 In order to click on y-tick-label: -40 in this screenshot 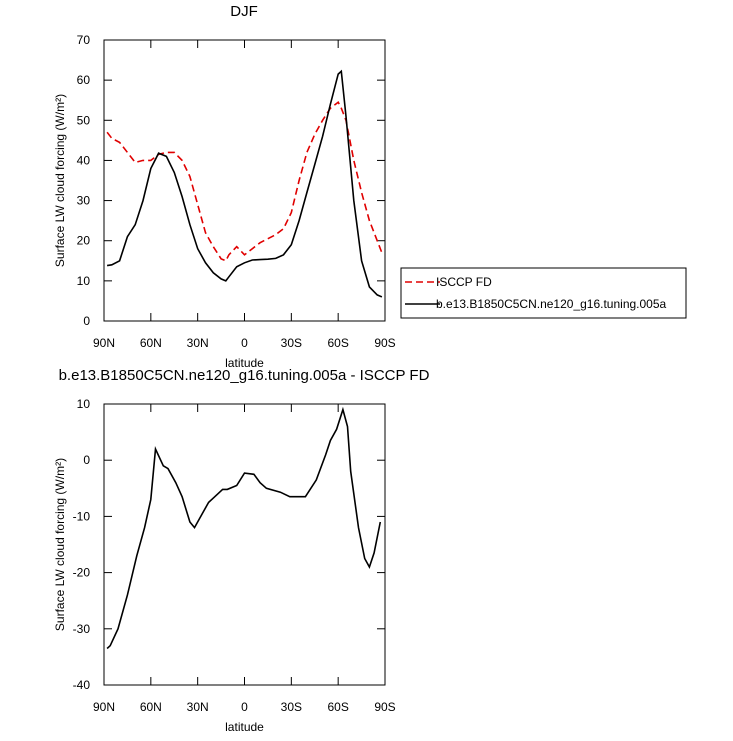, I will do `click(82, 685)`.